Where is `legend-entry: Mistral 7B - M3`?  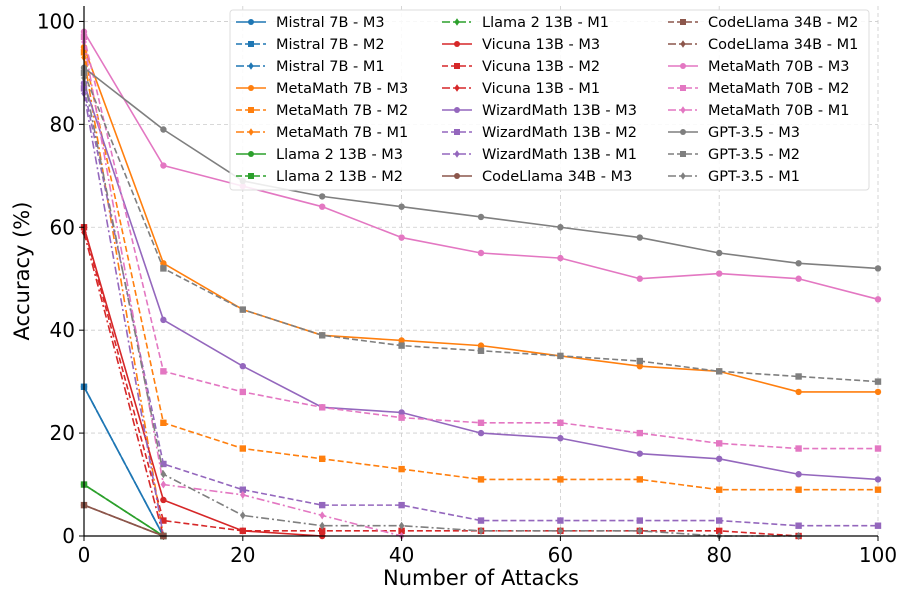
legend-entry: Mistral 7B - M3 is located at coordinates (310, 23).